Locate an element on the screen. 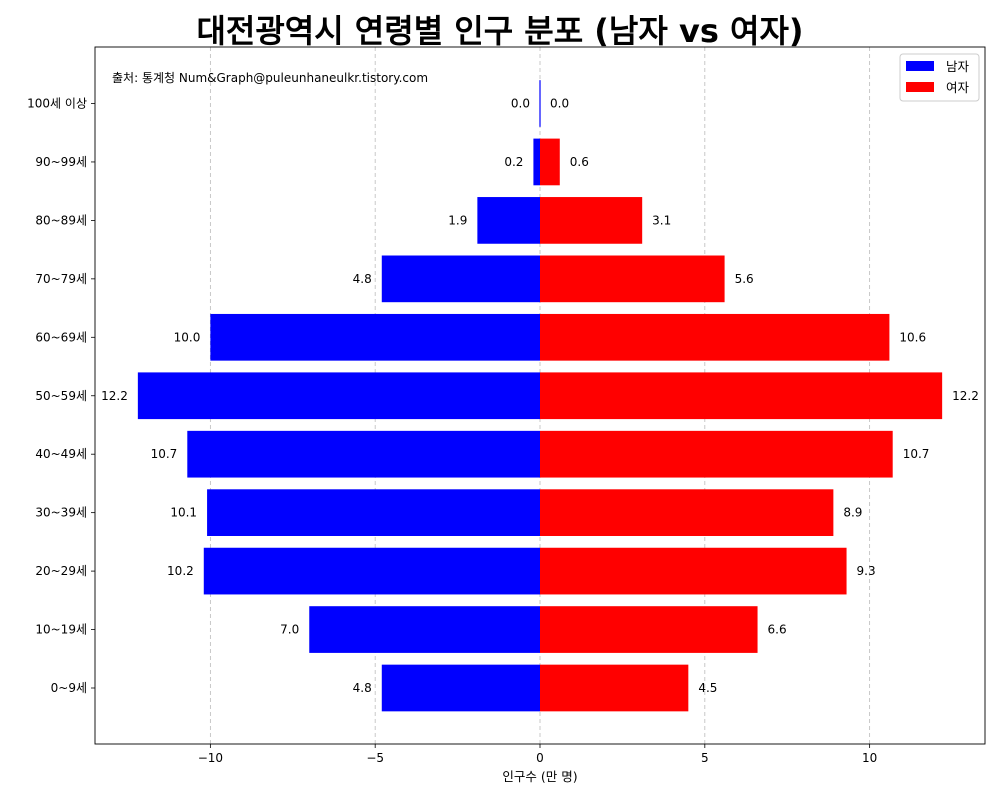 The image size is (1000, 800). legend-label: 남자 is located at coordinates (958, 66).